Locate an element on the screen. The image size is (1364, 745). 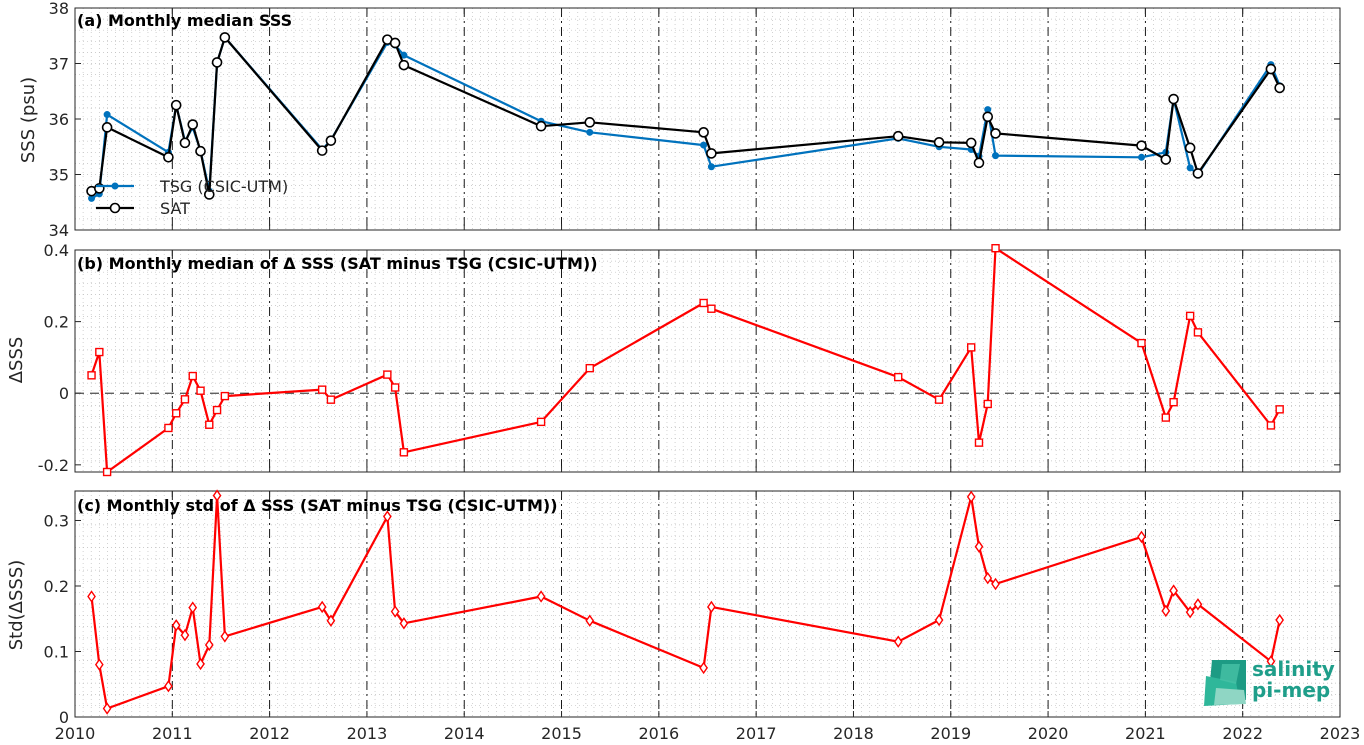
logo-line2: pi-mep is located at coordinates (1291, 690).